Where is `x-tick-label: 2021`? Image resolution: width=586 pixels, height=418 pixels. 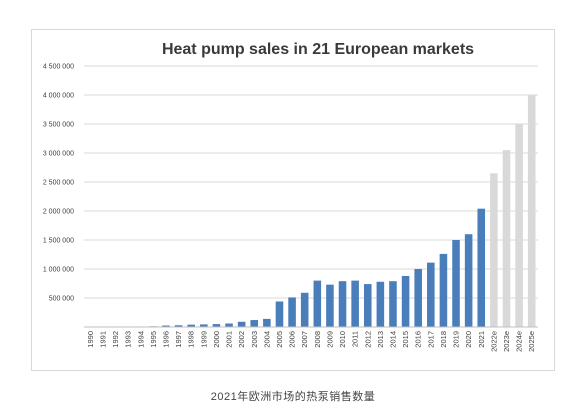
x-tick-label: 2021 is located at coordinates (481, 339).